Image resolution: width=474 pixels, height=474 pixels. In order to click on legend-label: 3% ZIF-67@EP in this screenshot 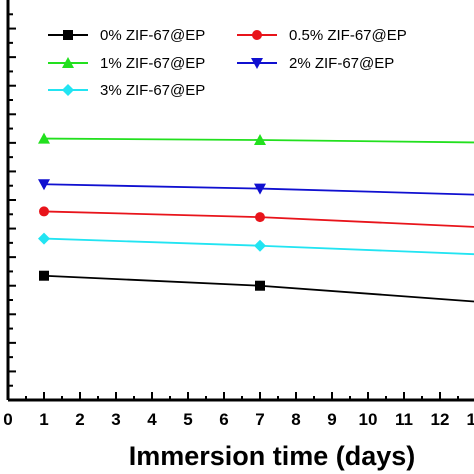, I will do `click(152, 90)`.